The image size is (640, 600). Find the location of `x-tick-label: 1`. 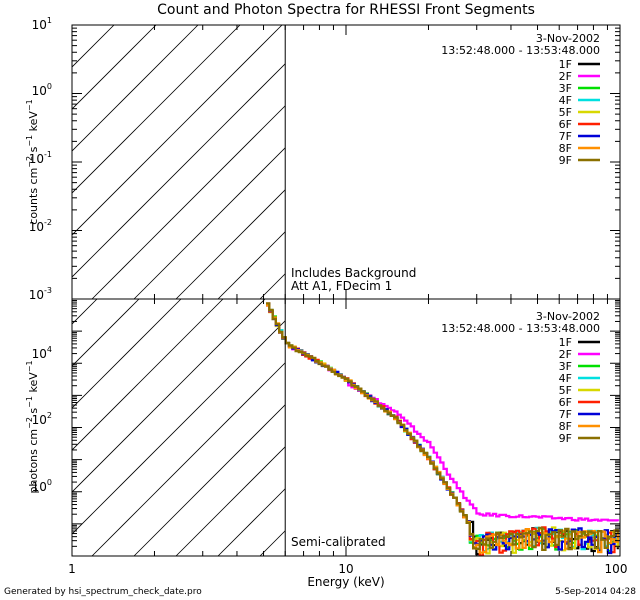

x-tick-label: 1 is located at coordinates (72, 569).